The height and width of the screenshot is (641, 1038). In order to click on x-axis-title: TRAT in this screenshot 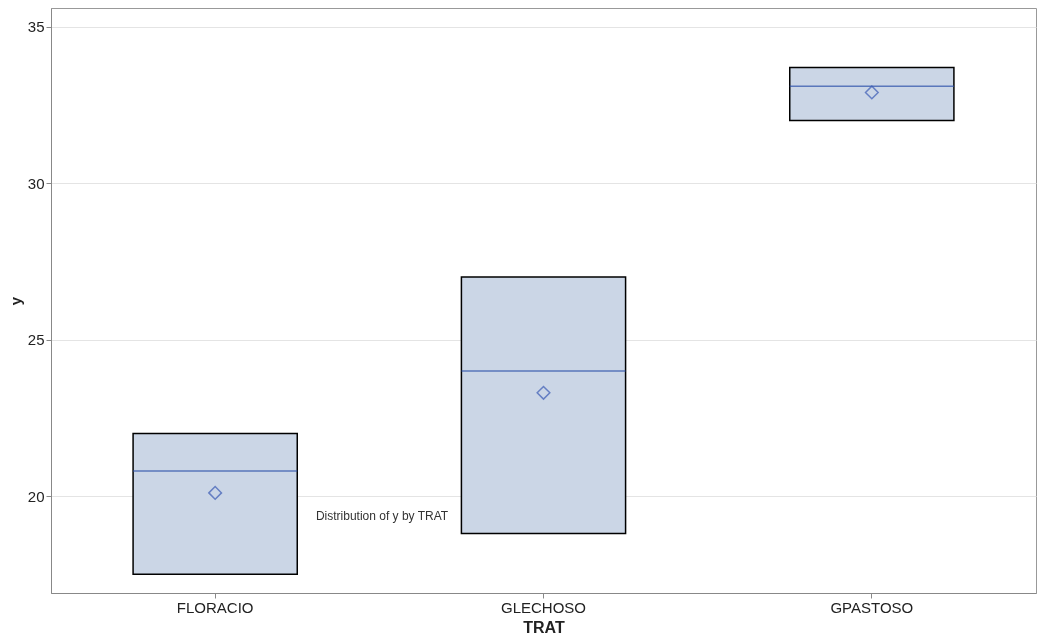, I will do `click(544, 627)`.